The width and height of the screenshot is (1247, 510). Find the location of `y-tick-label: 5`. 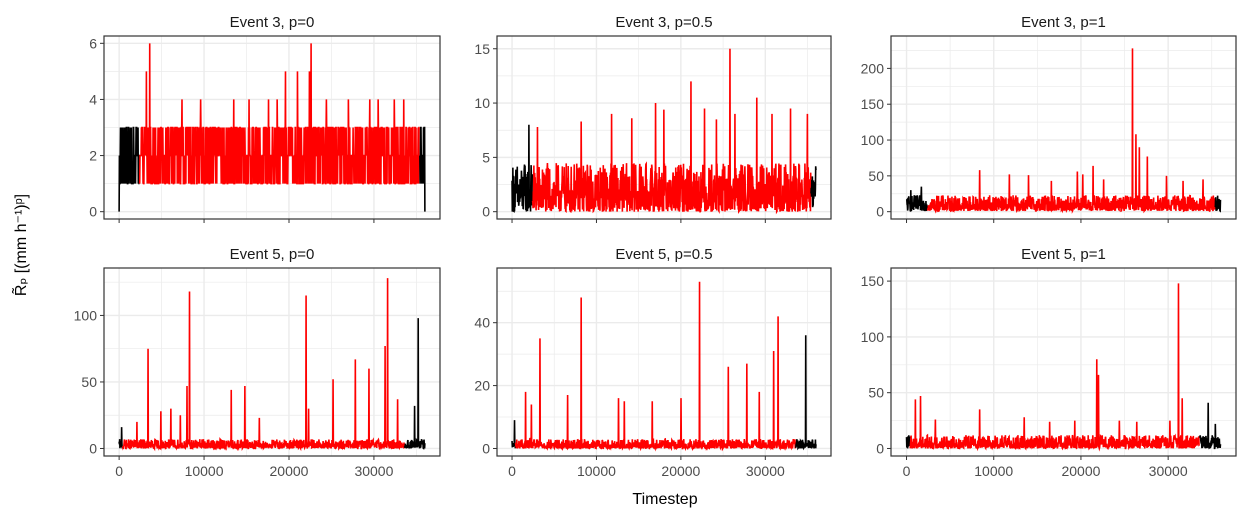

y-tick-label: 5 is located at coordinates (486, 157).